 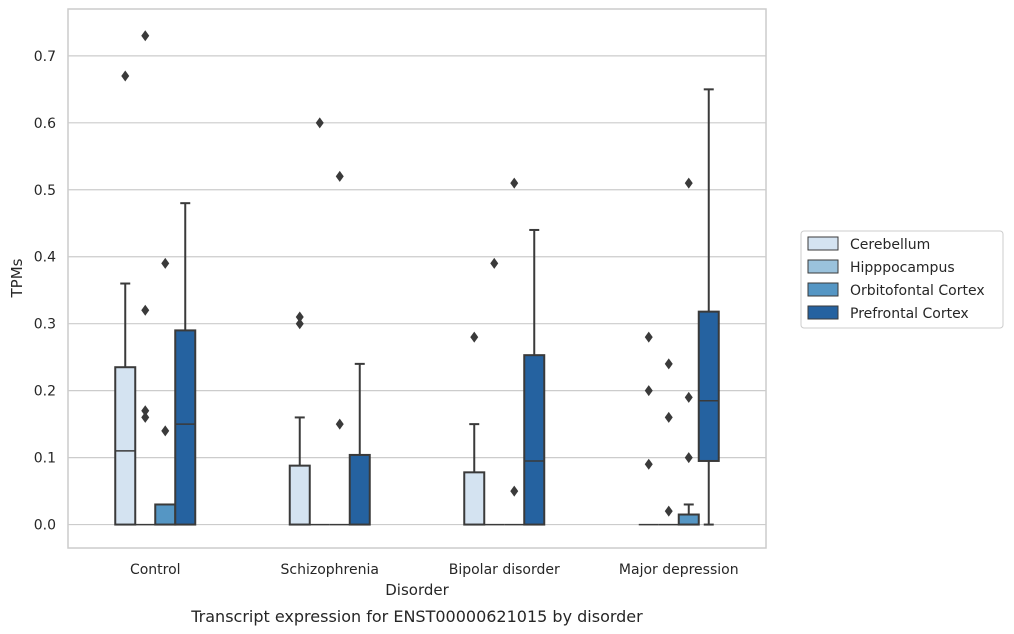 I want to click on y-tick-labels: 0.0 0.1 0.2 0.3 0.4 0.5 0.6 0.7, so click(x=45, y=291).